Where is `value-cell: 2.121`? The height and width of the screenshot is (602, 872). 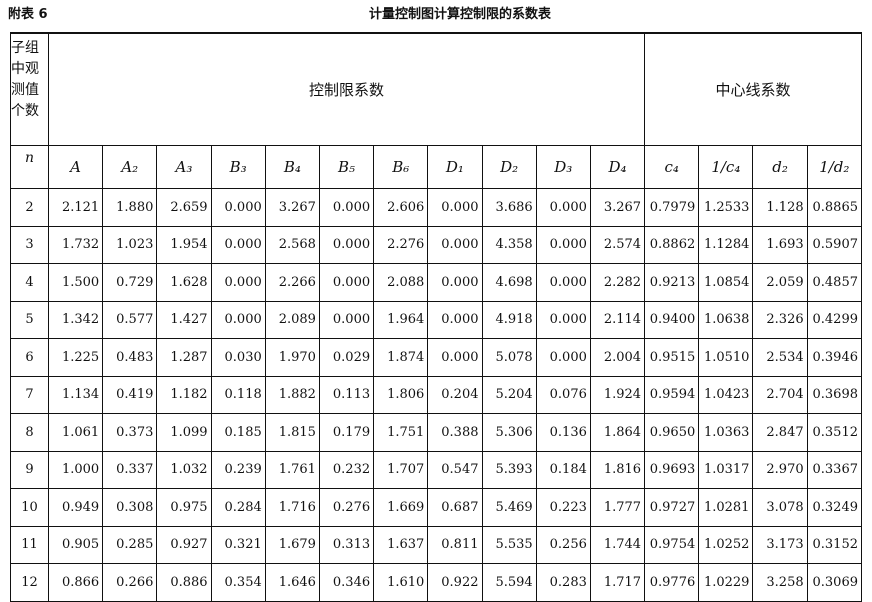 value-cell: 2.121 is located at coordinates (75, 207).